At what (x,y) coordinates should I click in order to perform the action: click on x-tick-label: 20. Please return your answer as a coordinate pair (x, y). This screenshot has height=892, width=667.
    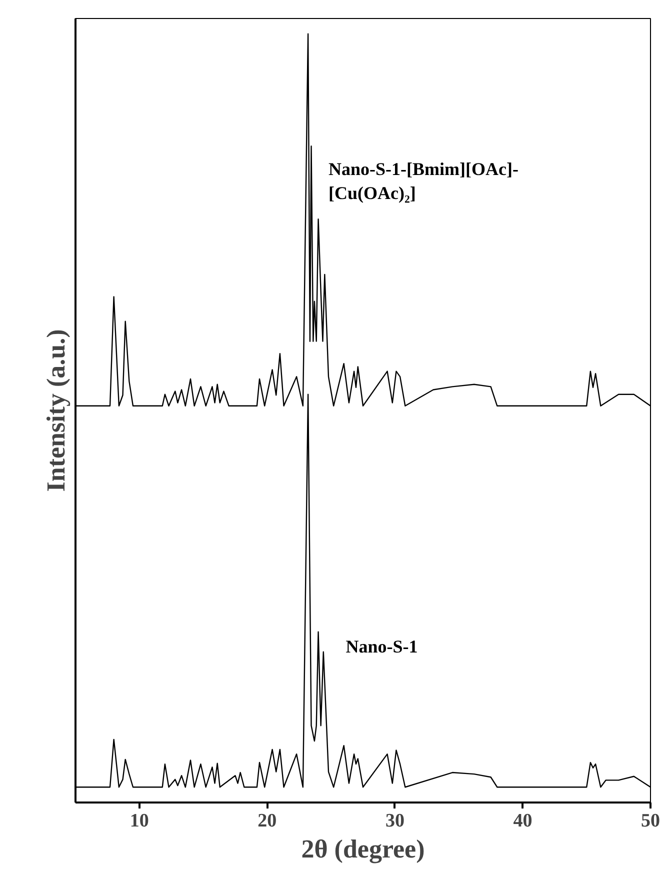
    Looking at the image, I should click on (267, 821).